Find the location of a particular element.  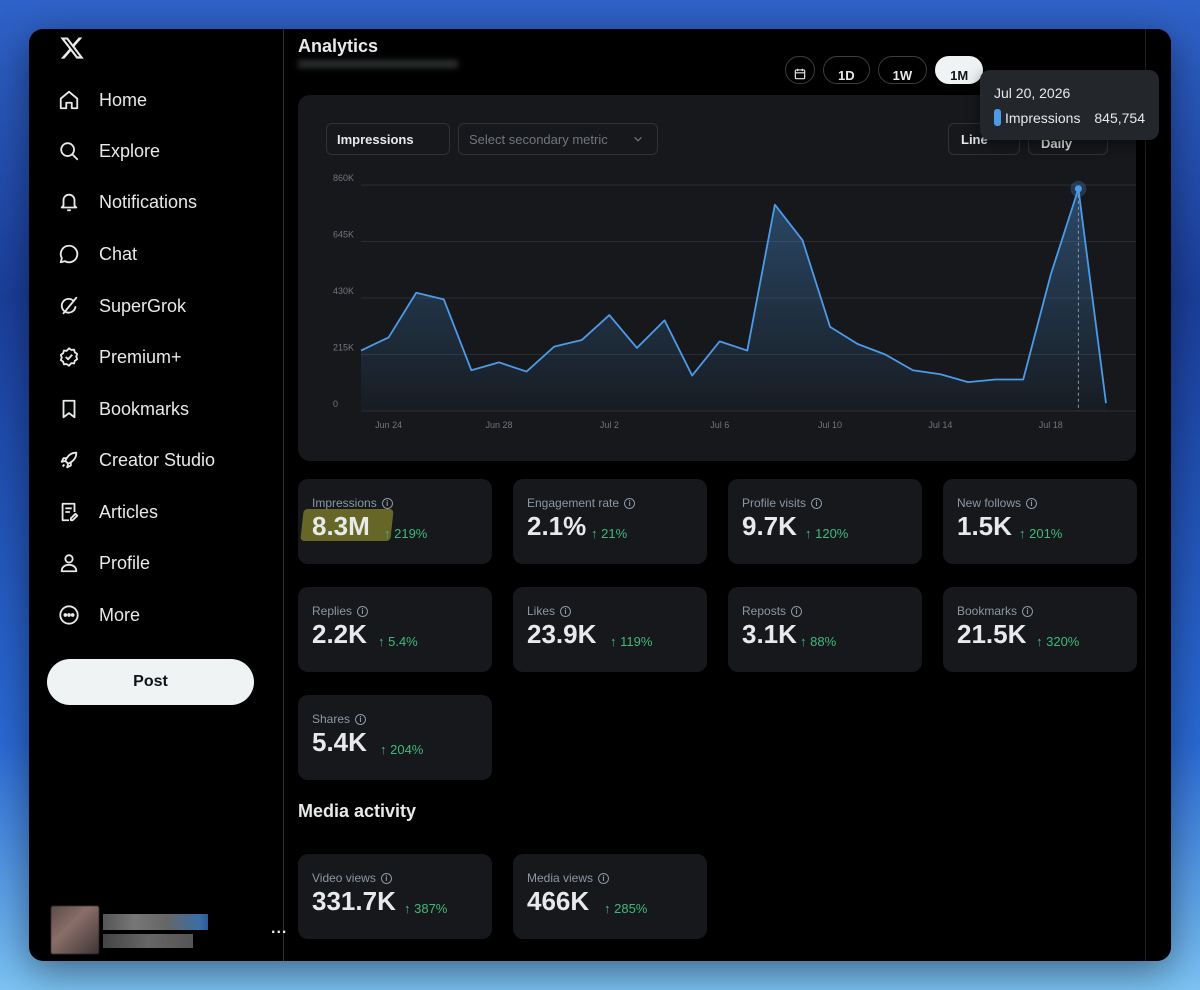

more-circle-icon is located at coordinates (69, 615).